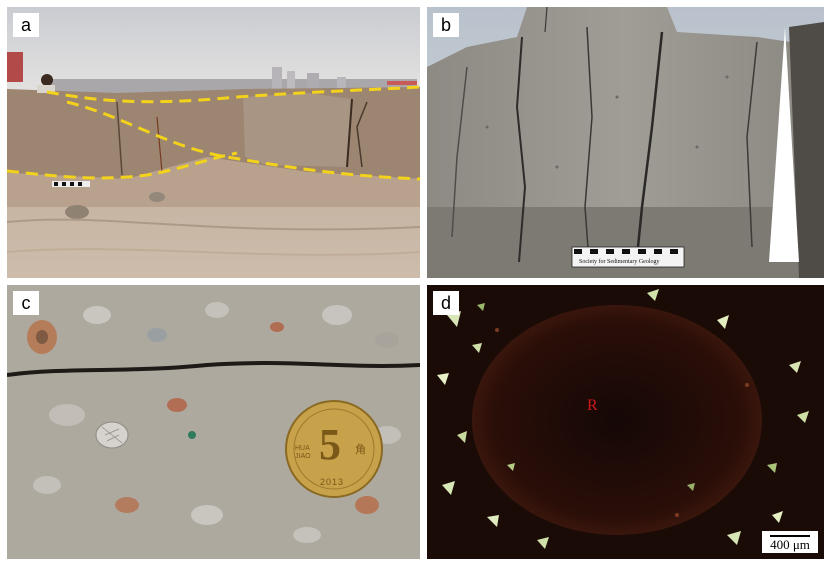 The image size is (831, 562). What do you see at coordinates (26, 25) in the screenshot?
I see `panel-label-a: a` at bounding box center [26, 25].